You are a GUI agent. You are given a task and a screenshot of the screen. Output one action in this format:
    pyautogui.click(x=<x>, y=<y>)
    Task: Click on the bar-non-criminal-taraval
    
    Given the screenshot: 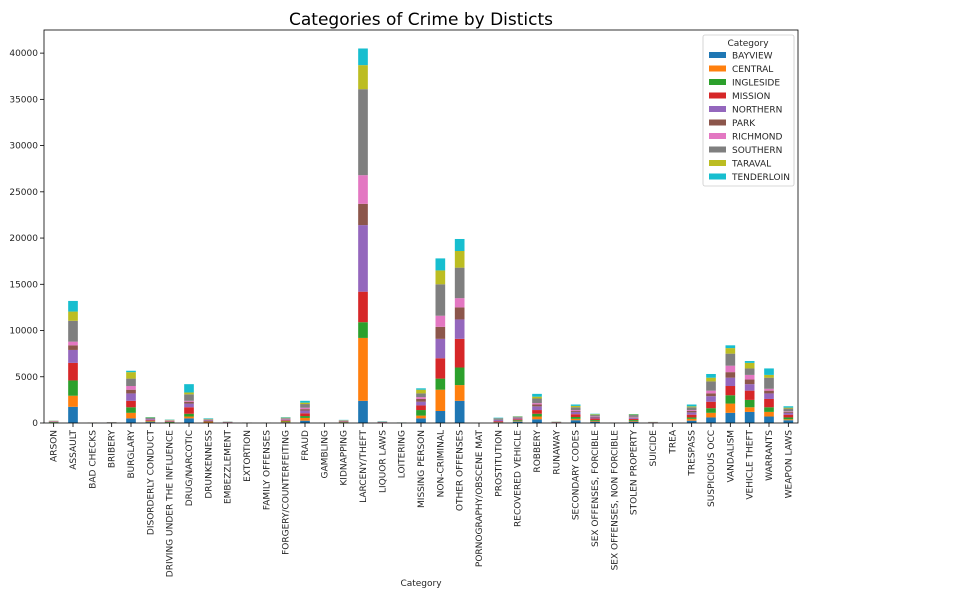 What is the action you would take?
    pyautogui.click(x=440, y=277)
    